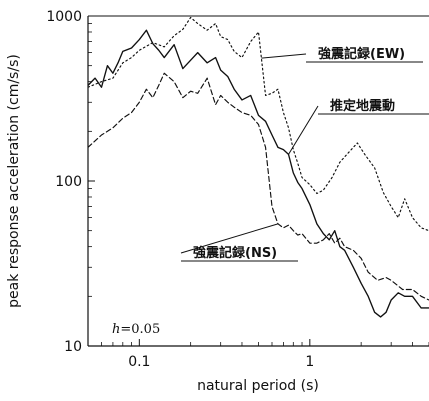  I want to click on x-tick-label-1: 1, so click(309, 362).